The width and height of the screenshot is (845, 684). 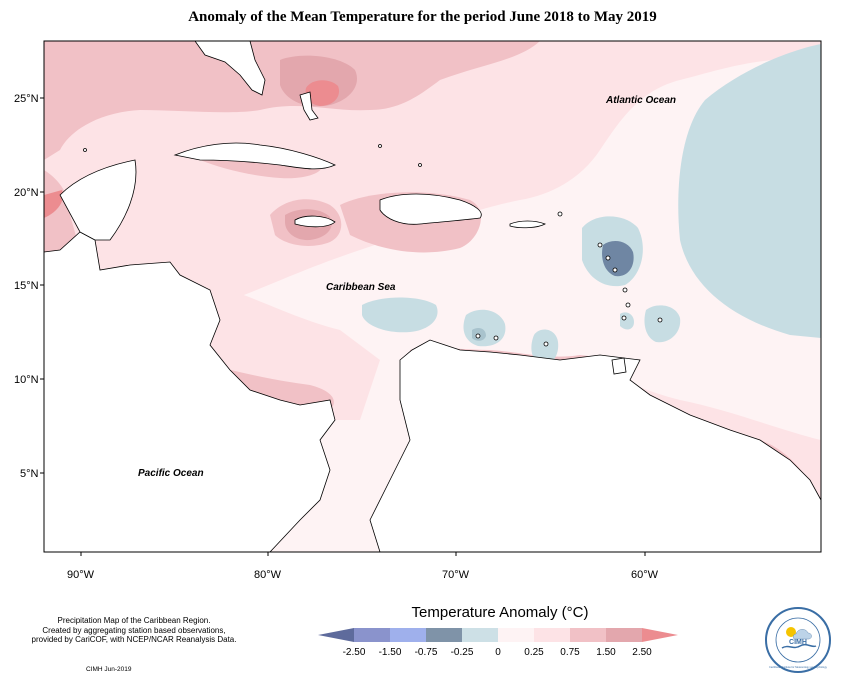 I want to click on credits-date: CIMH Jun-2019, so click(x=109, y=669).